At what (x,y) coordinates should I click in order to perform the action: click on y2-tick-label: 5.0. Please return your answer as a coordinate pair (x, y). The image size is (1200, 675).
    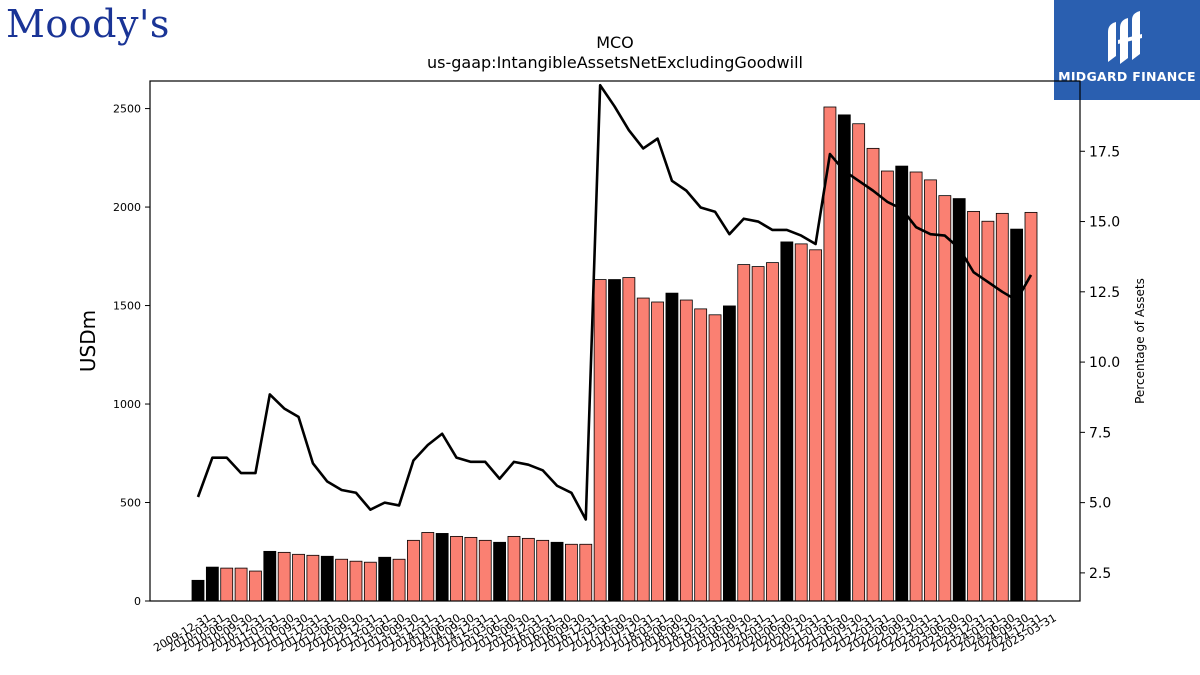
    Looking at the image, I should click on (1100, 504).